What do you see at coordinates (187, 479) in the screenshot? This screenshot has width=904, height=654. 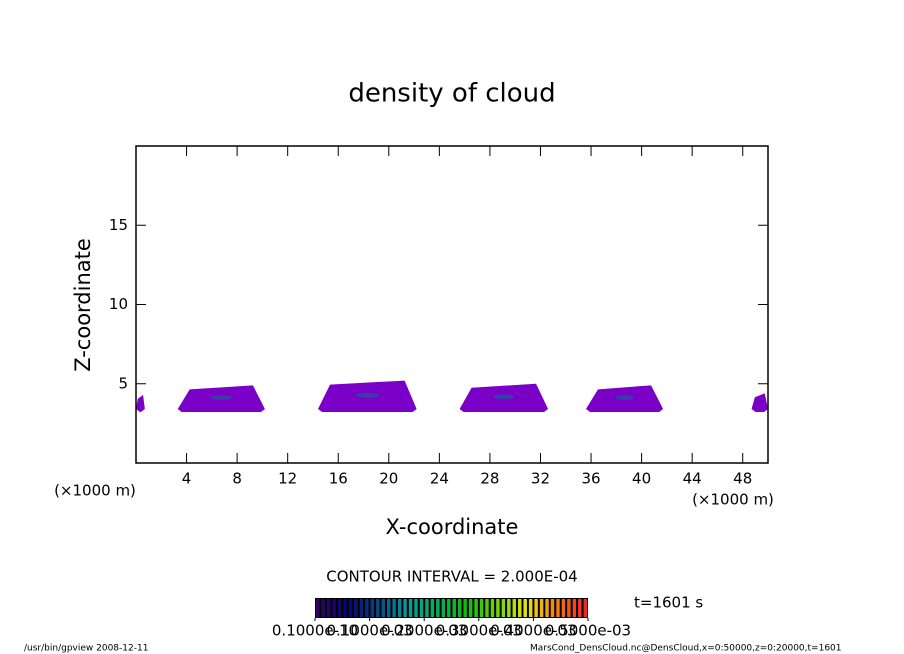 I see `x-tick-label: 4` at bounding box center [187, 479].